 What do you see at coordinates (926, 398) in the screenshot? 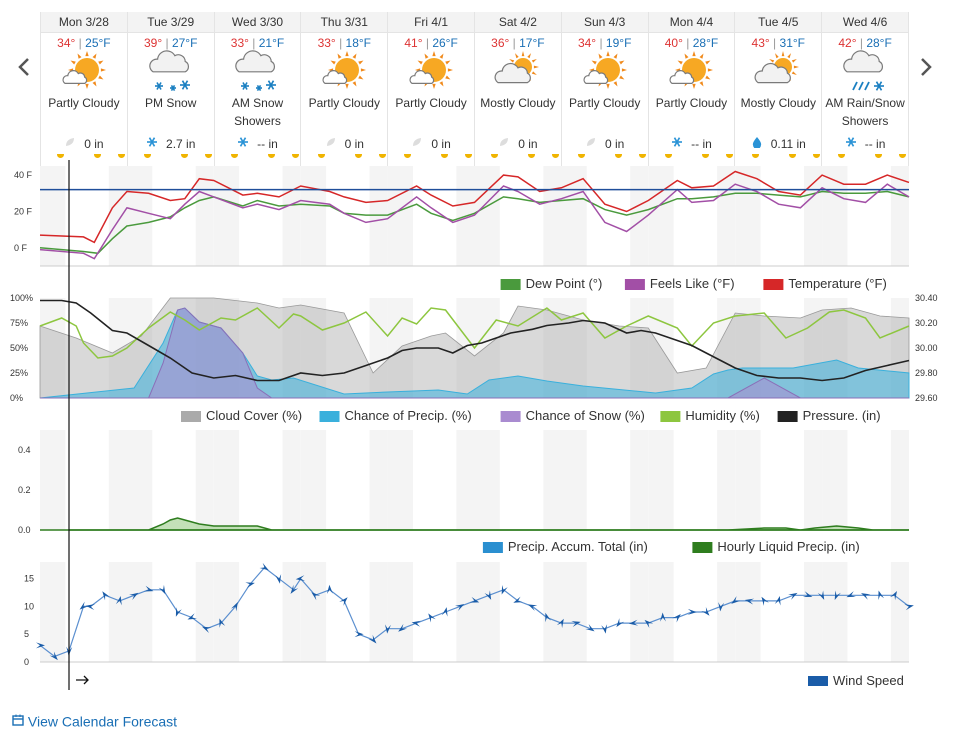
I see `y-tick-label-right: 29.60` at bounding box center [926, 398].